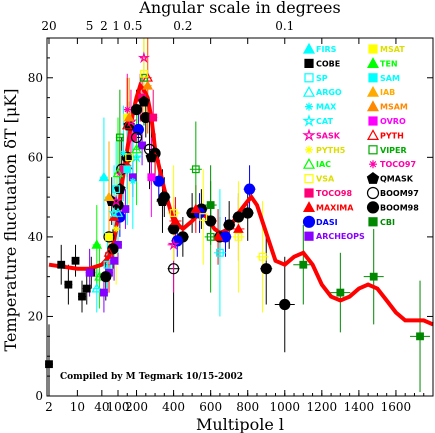 This screenshot has height=433, width=435. I want to click on y-tick-label: 20, so click(35, 316).